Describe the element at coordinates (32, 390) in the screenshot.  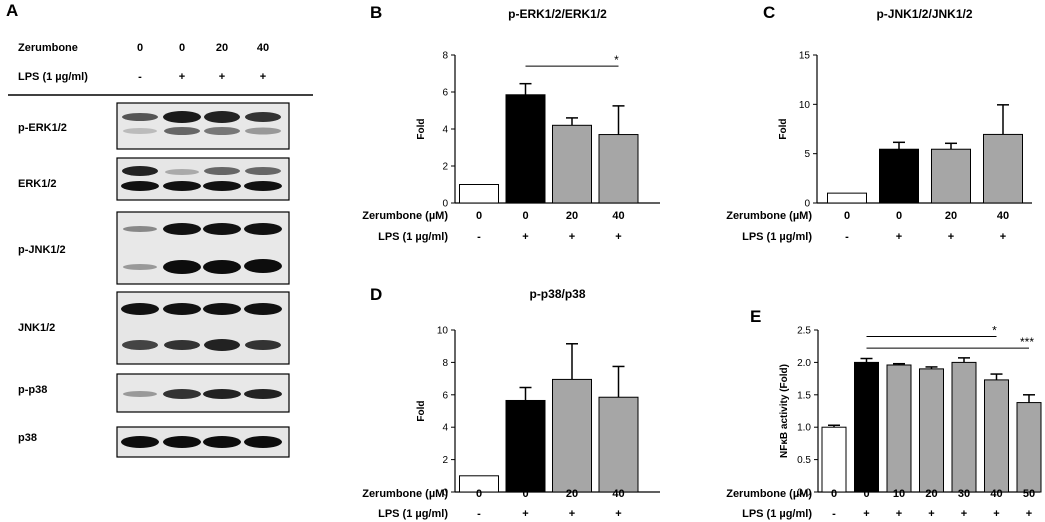
I see `band-label-p-p38: p-p38` at that location.